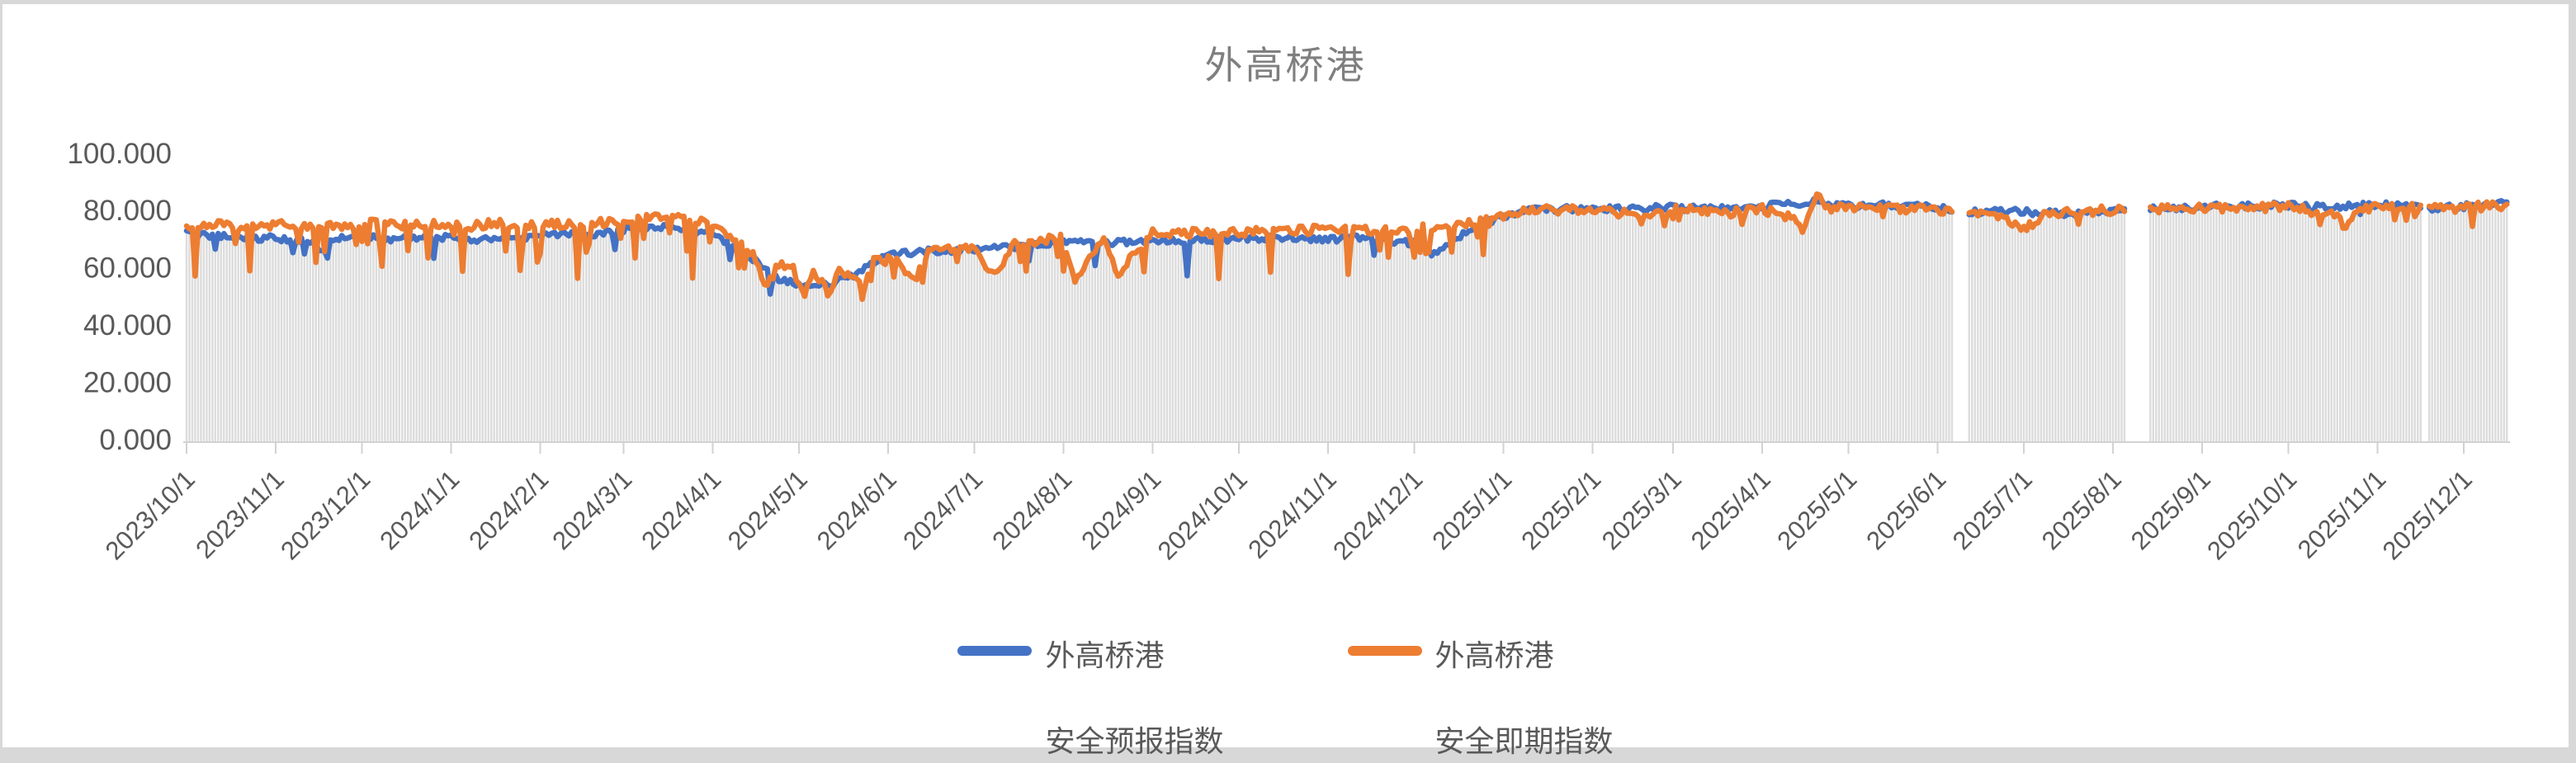 This screenshot has width=2576, height=763. Describe the element at coordinates (1090, 699) in the screenshot. I see `legend-item-forecast-index: 外高桥港 安全预报指数` at that location.